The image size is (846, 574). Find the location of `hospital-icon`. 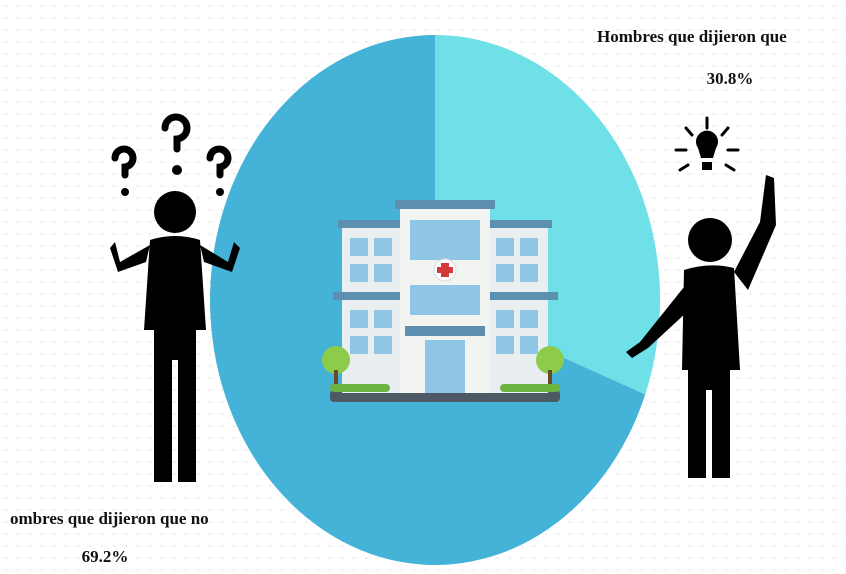

hospital-icon is located at coordinates (443, 301).